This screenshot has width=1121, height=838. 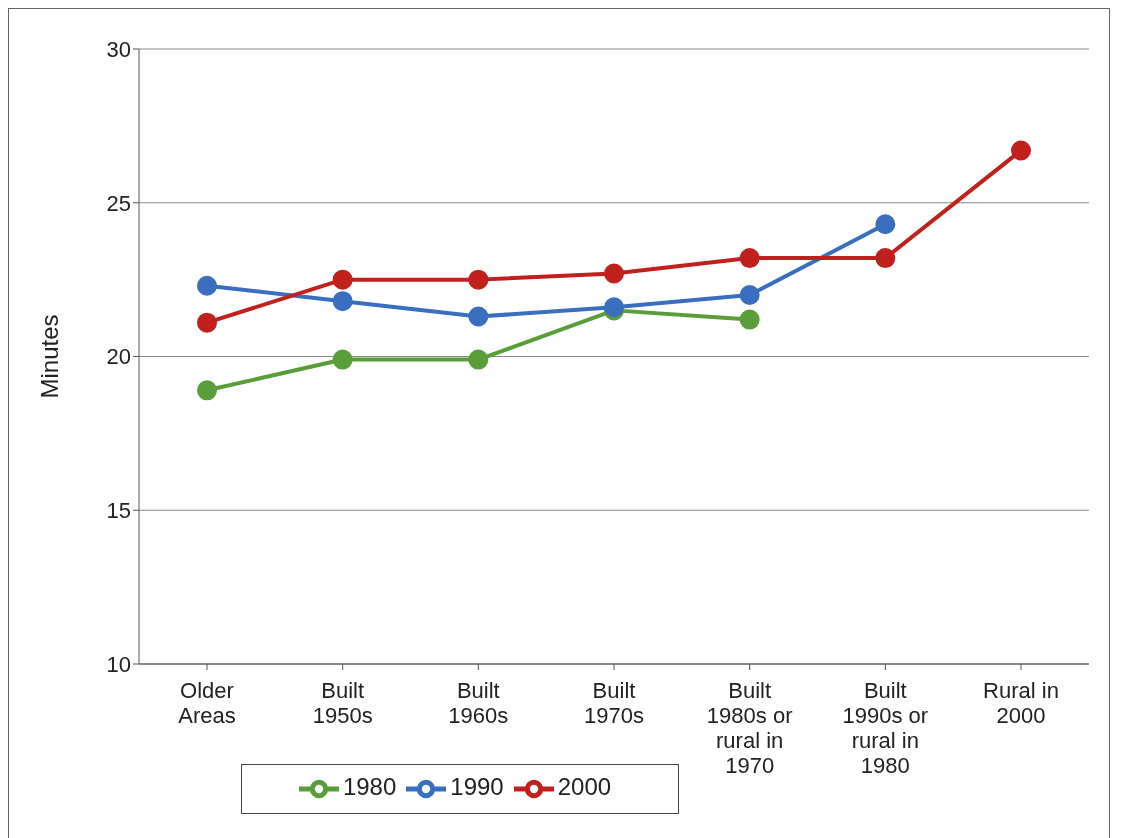 What do you see at coordinates (614, 703) in the screenshot?
I see `x-tick-label: Built 1970s` at bounding box center [614, 703].